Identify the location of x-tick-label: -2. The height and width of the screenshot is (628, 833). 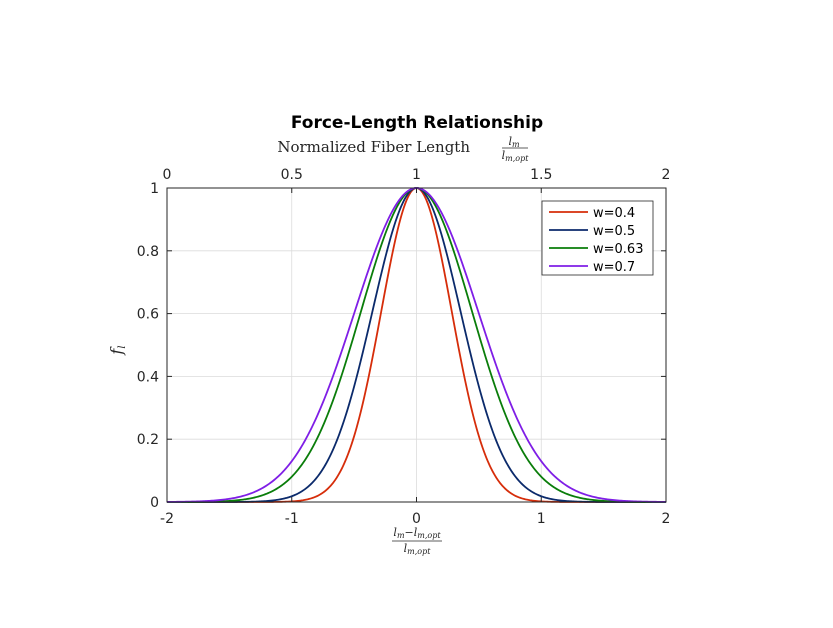
(167, 519).